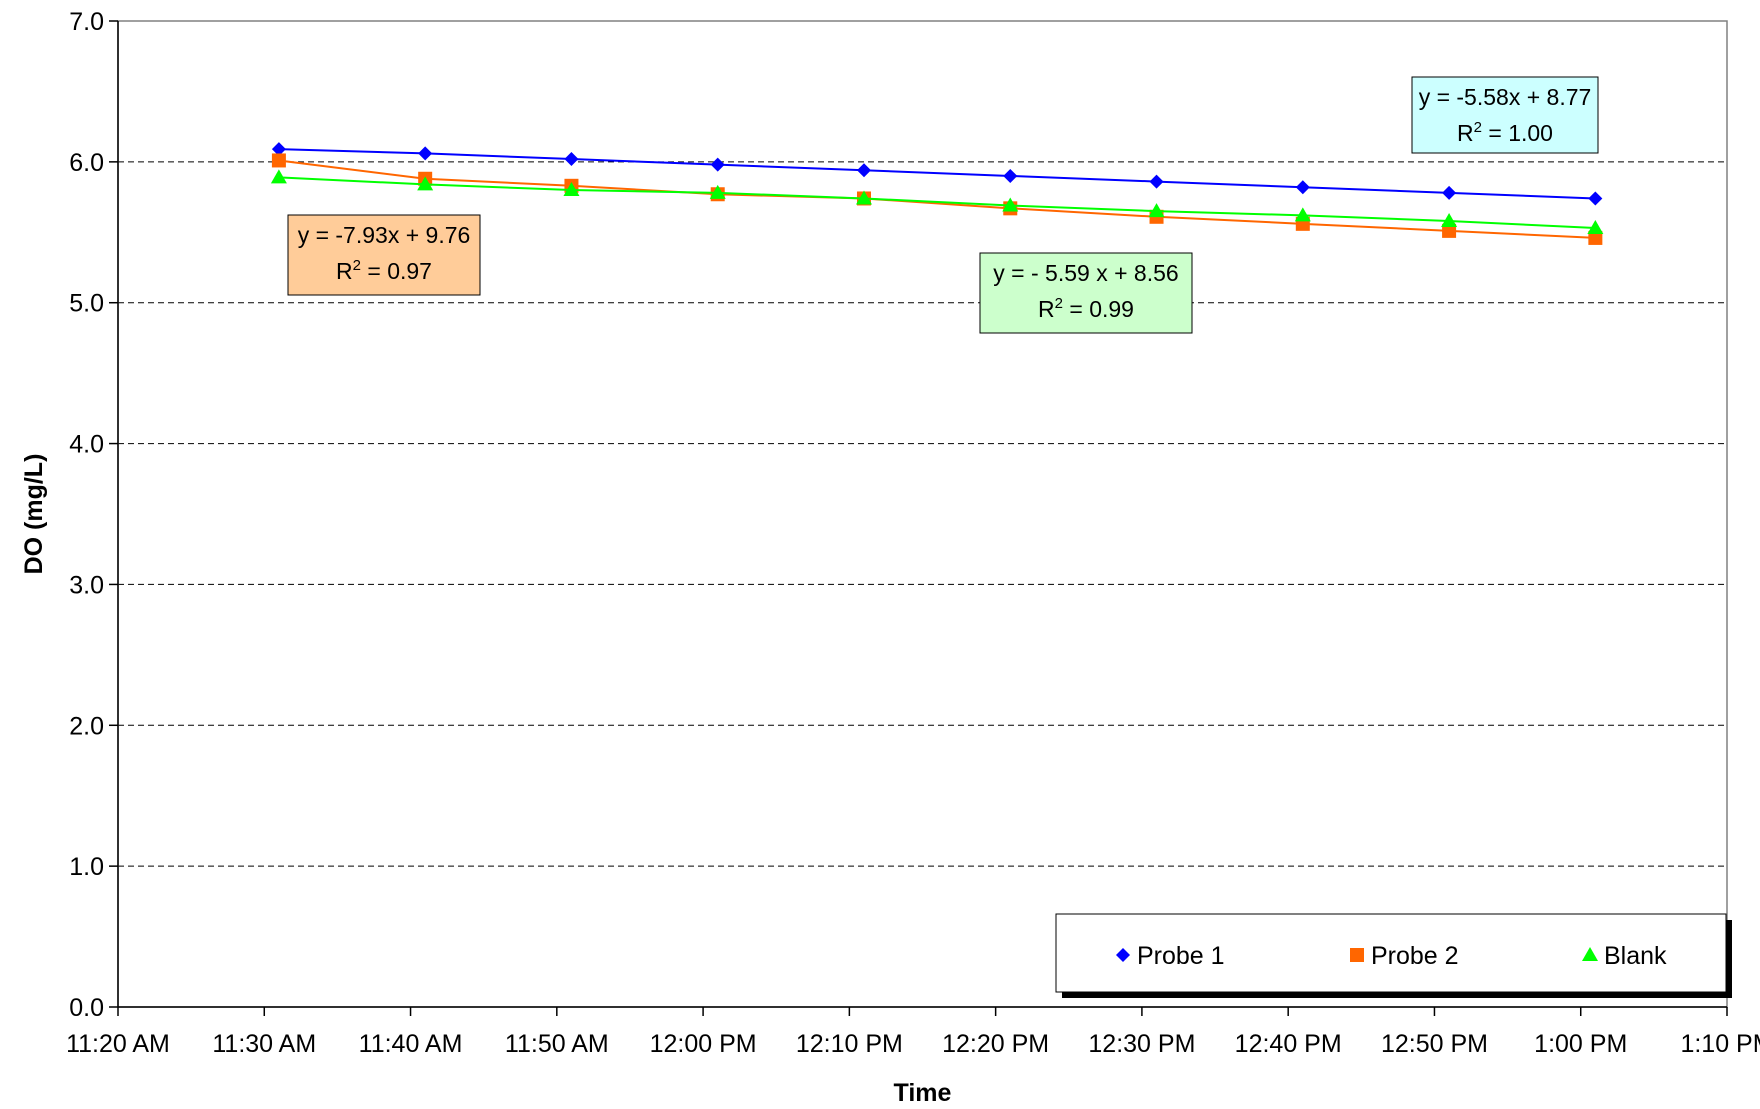  I want to click on legend-label-probe-1: Probe 1, so click(1181, 956).